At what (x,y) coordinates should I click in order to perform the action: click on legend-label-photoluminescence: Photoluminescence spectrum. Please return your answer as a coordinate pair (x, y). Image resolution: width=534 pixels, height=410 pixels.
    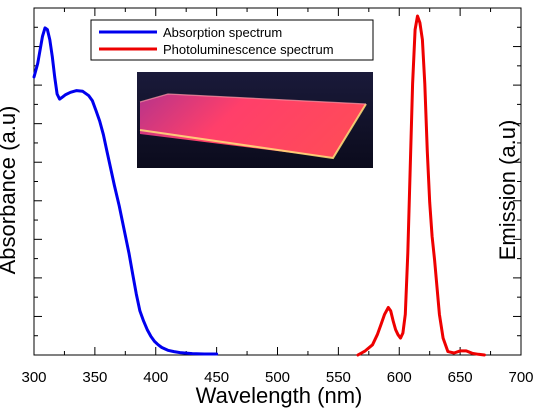
    Looking at the image, I should click on (248, 49).